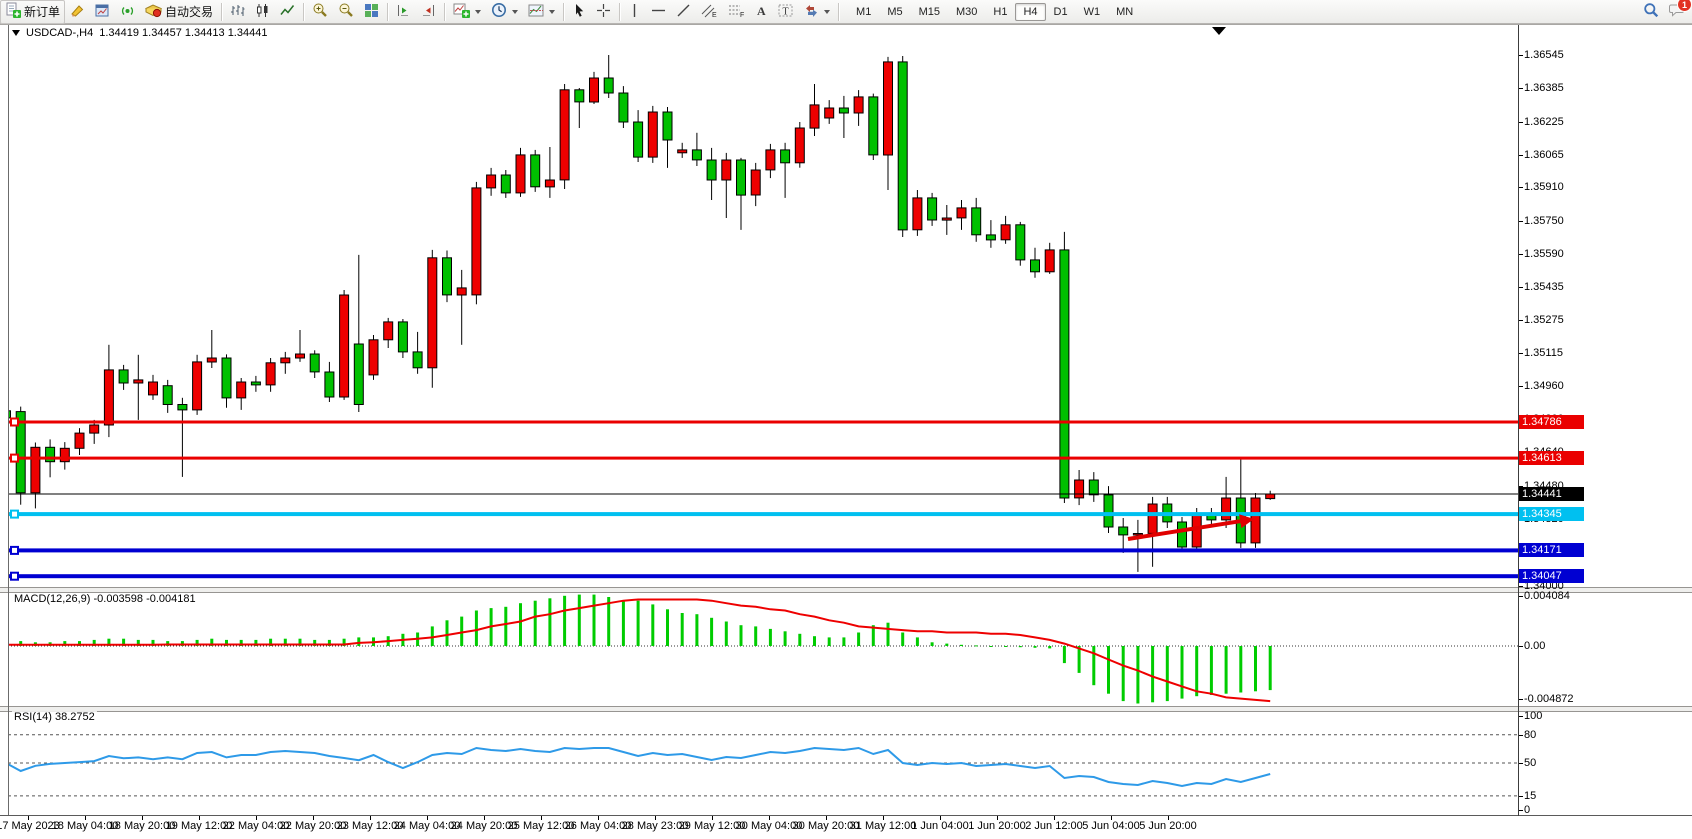  Describe the element at coordinates (761, 12) in the screenshot. I see `text-tool-button: A` at that location.